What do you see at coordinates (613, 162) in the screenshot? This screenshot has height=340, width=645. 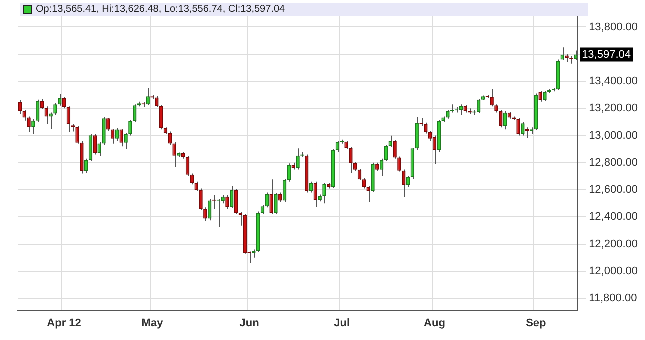 I see `y-tick-label: 12,800.00` at bounding box center [613, 162].